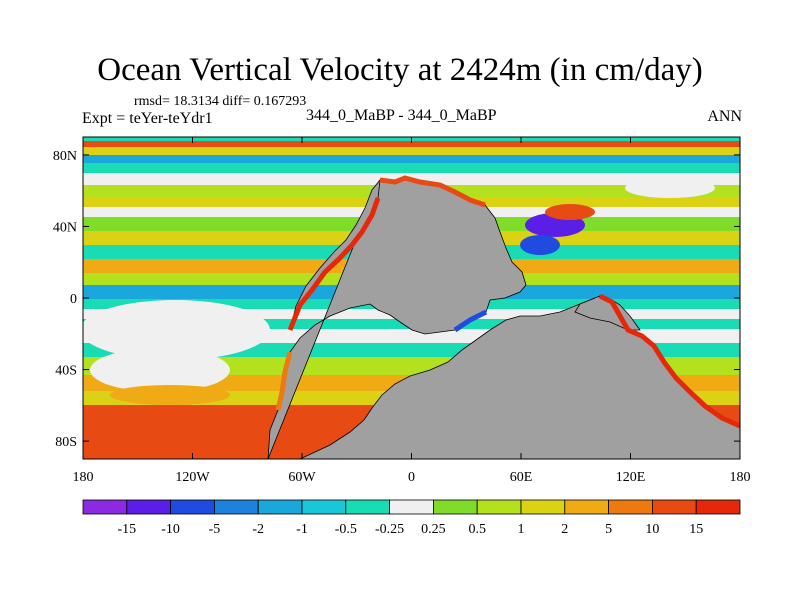 The image size is (800, 600). Describe the element at coordinates (65, 227) in the screenshot. I see `y-tick-label: 40N` at that location.